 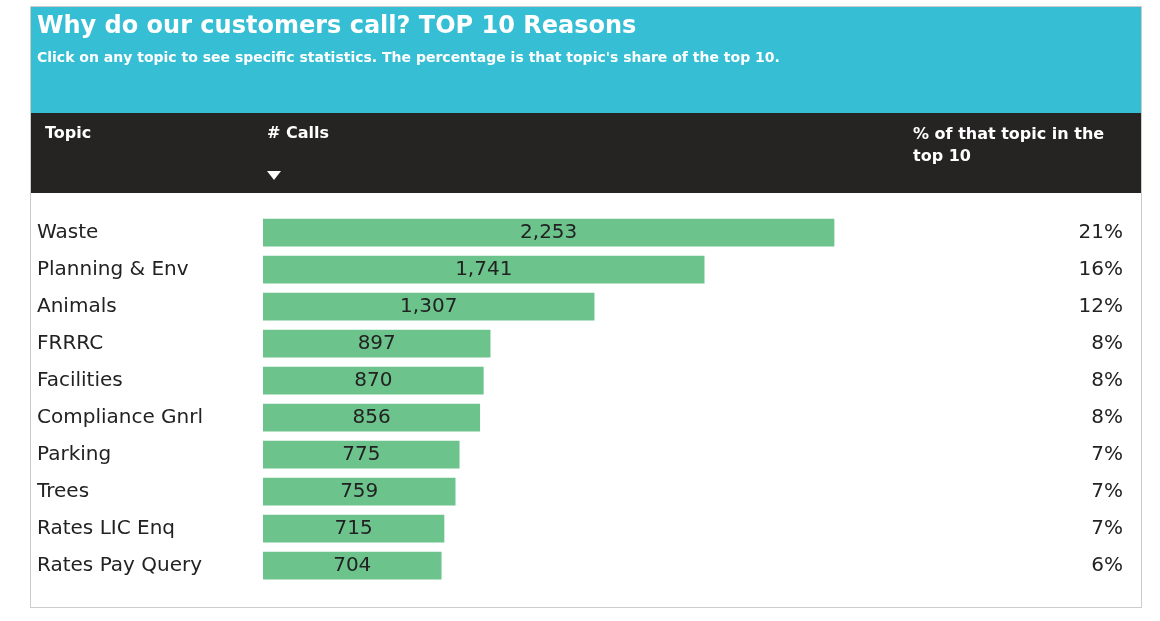 I want to click on data-label: 775, so click(x=361, y=452).